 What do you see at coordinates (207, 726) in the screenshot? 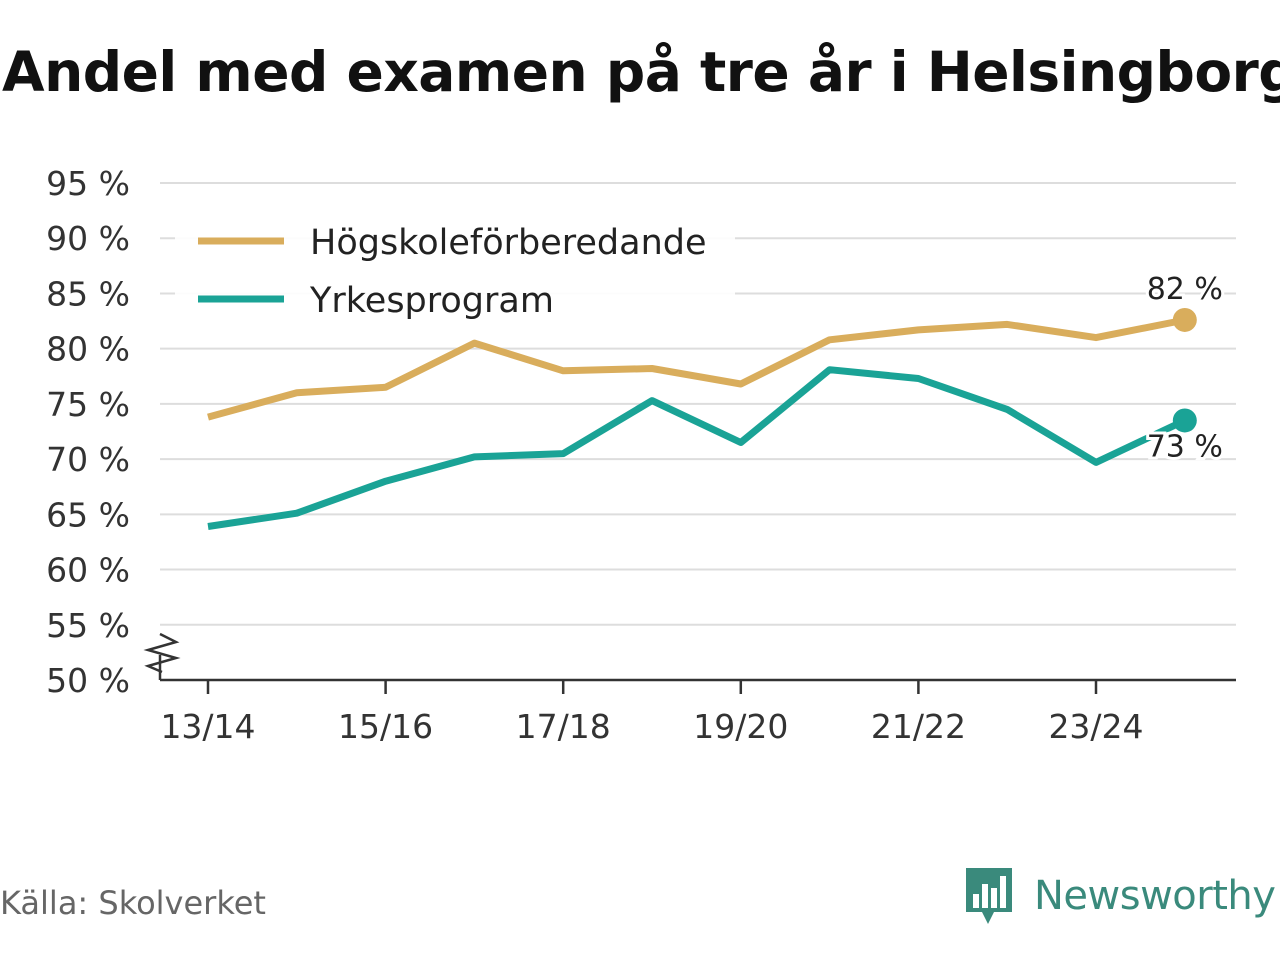
I see `x-tick-label: 13/14` at bounding box center [207, 726].